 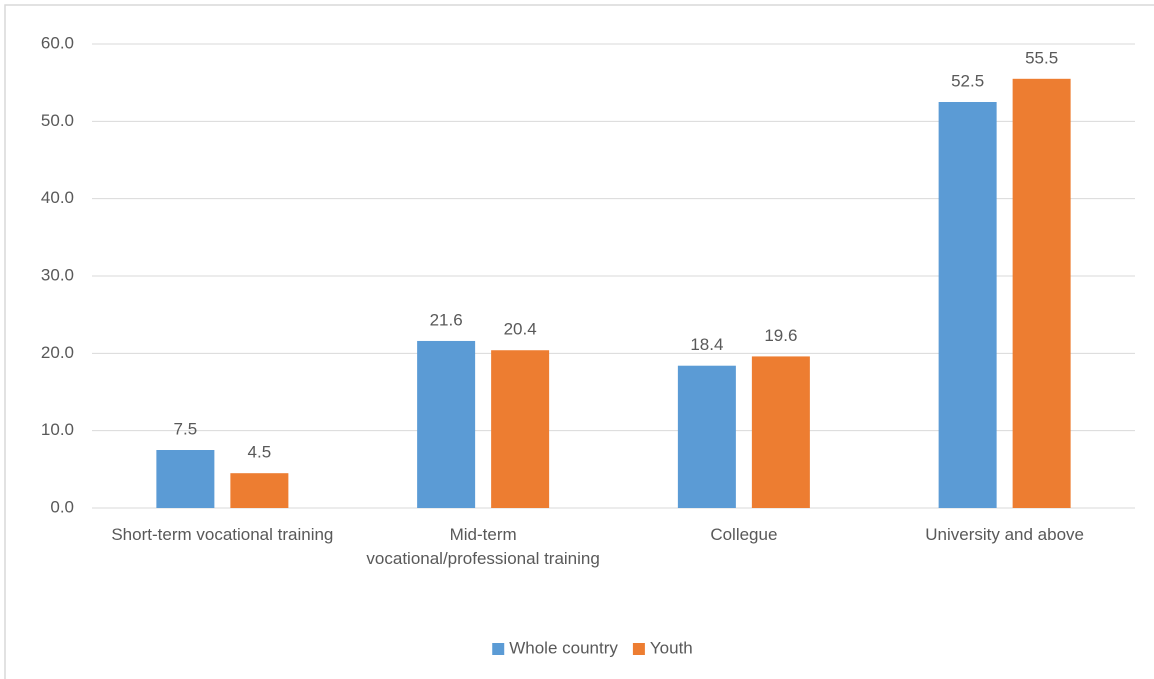 I want to click on x-tick-label: Collegue, so click(x=744, y=534).